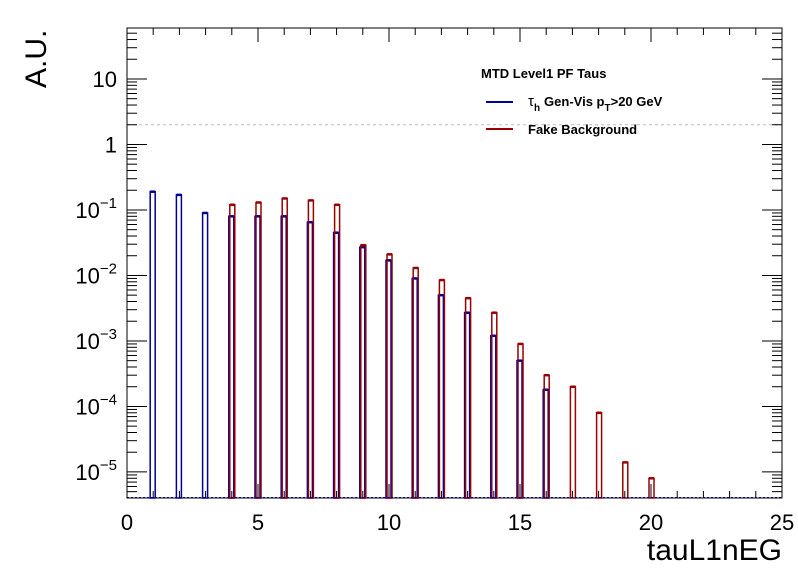  Describe the element at coordinates (520, 522) in the screenshot. I see `x-tick-label: 15` at that location.